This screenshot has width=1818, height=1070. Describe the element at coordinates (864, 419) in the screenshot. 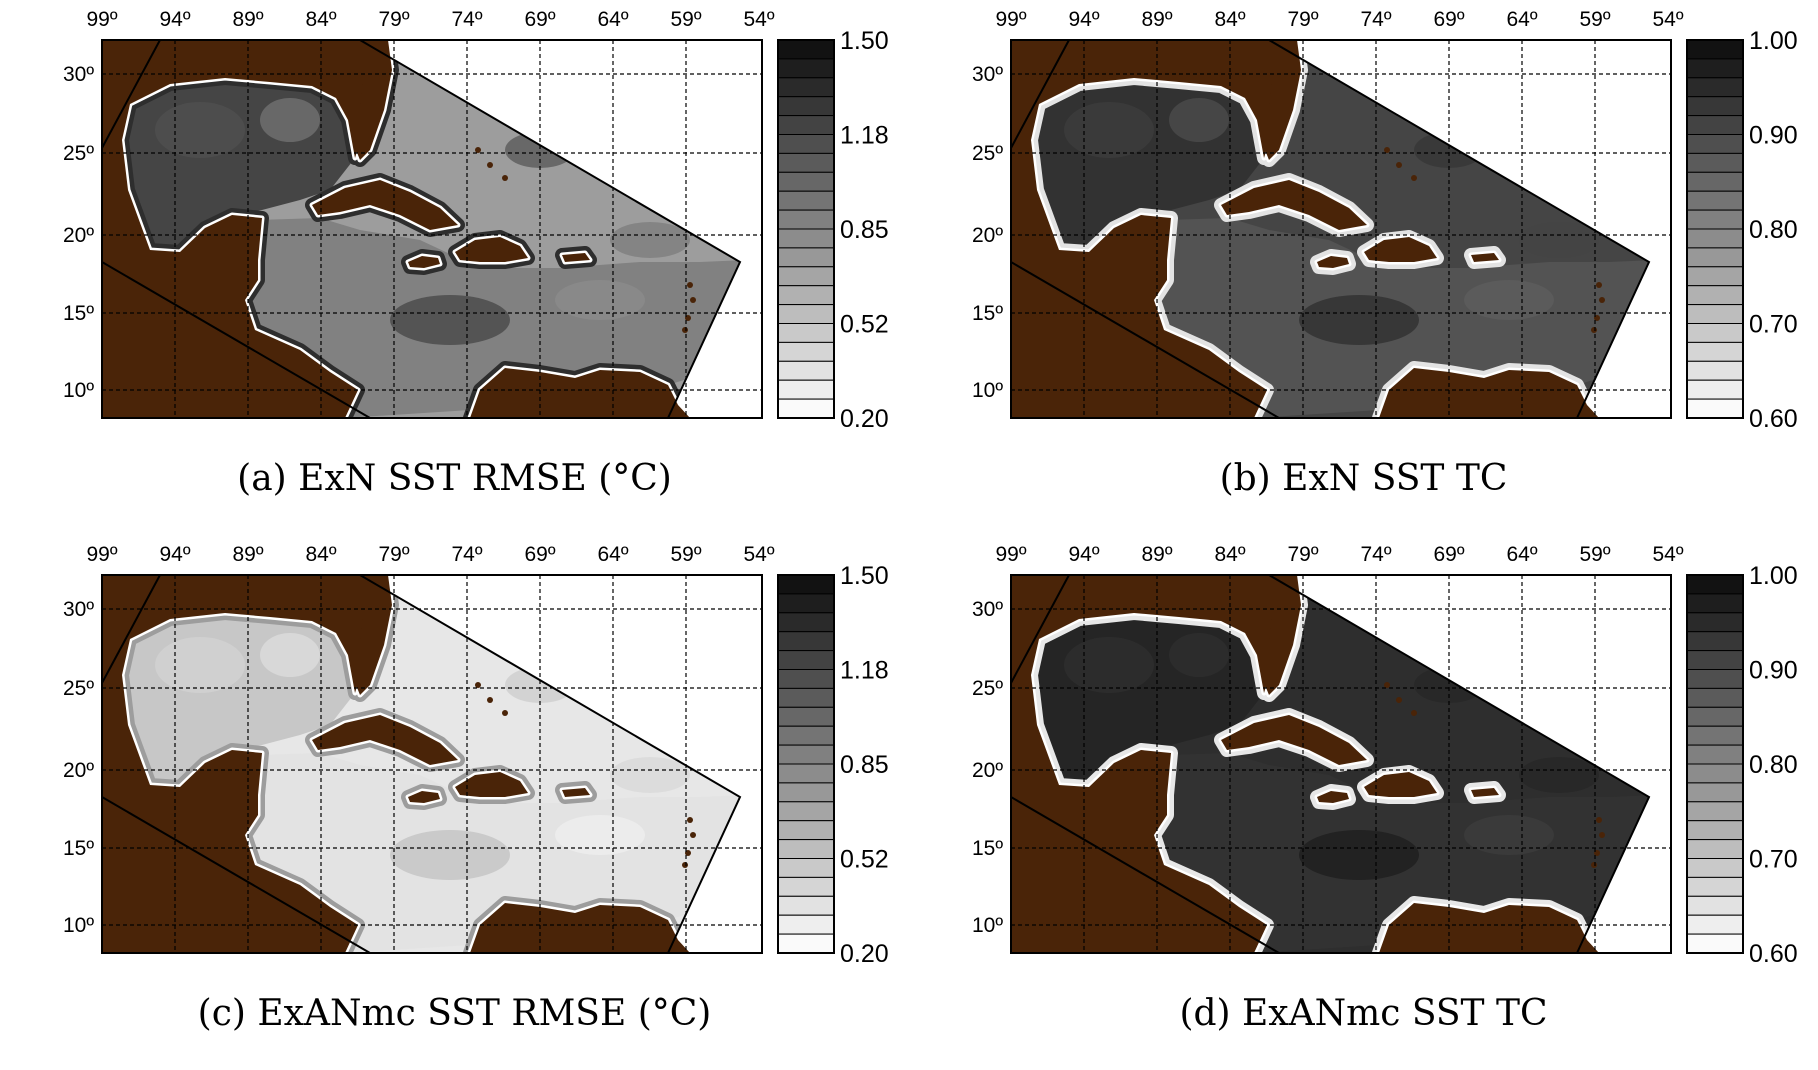

I see `colorbar-tick-label: 0.20` at that location.